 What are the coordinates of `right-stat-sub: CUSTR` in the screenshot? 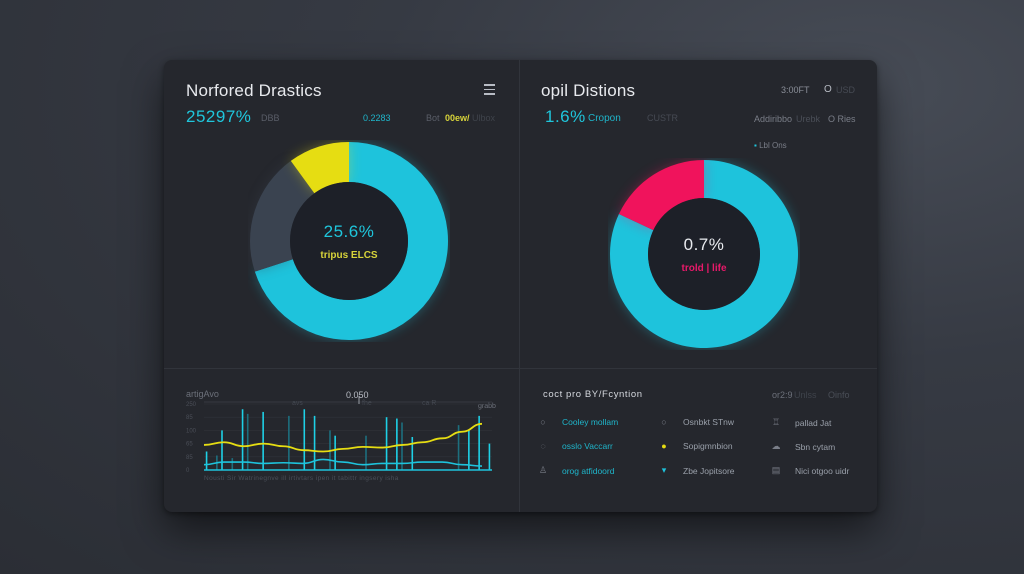 It's located at (662, 118).